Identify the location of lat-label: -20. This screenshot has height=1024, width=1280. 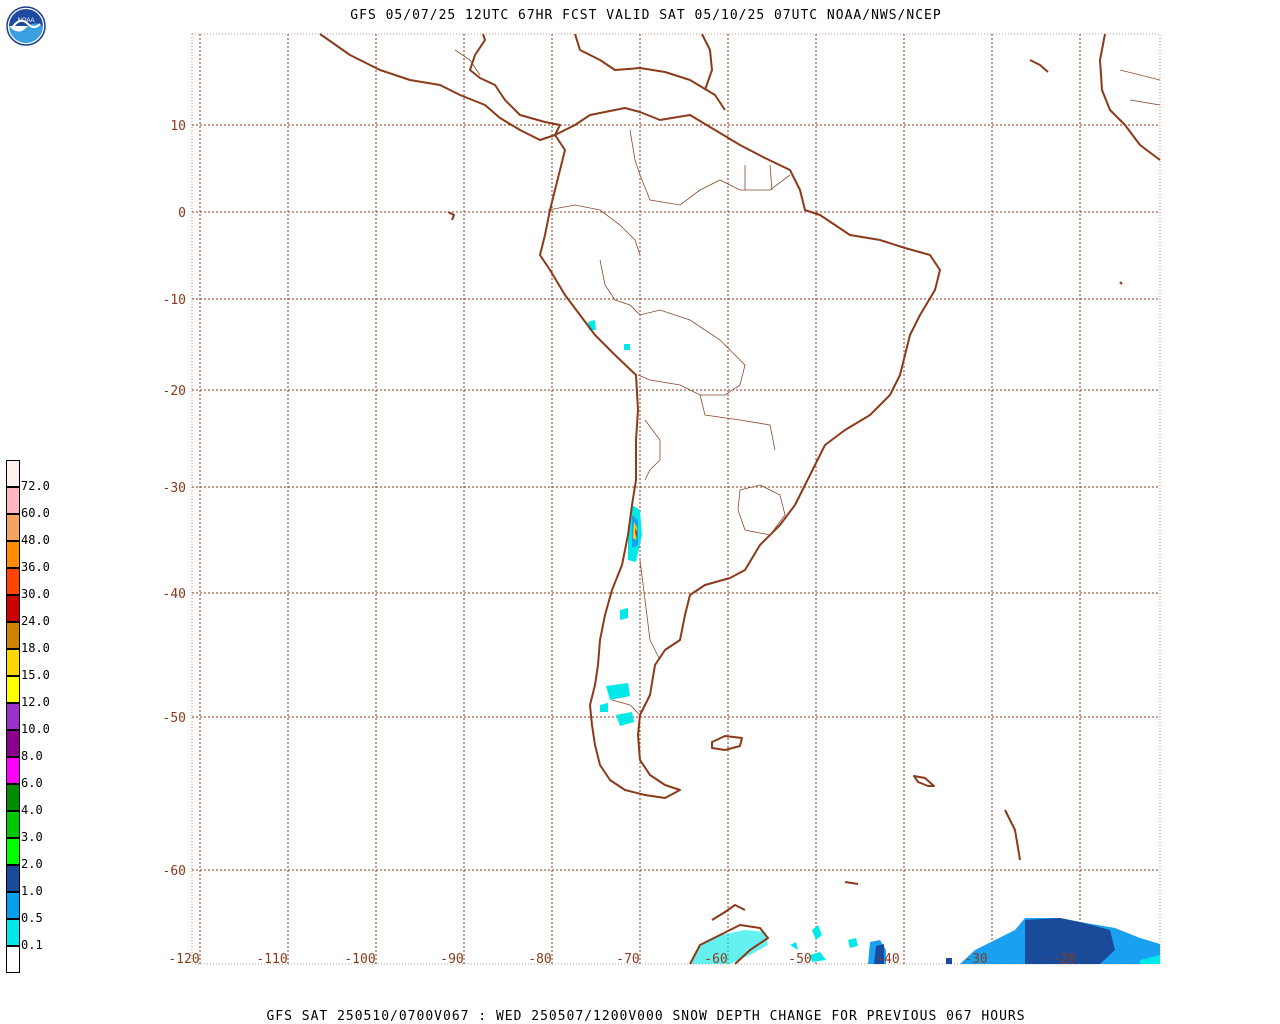
(174, 391).